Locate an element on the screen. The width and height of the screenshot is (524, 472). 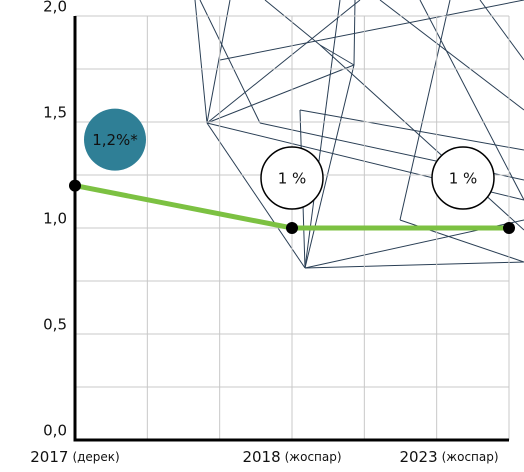
data-label: 1,2%* is located at coordinates (115, 140).